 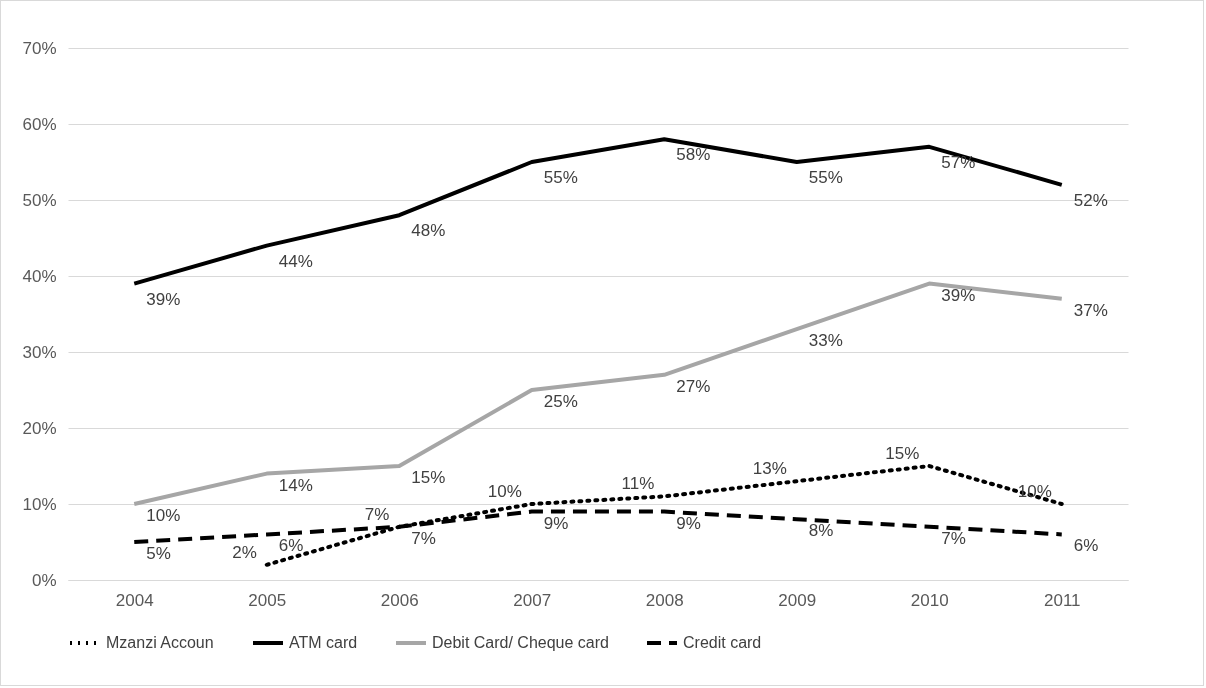 I want to click on data-label: 33%, so click(x=825, y=341).